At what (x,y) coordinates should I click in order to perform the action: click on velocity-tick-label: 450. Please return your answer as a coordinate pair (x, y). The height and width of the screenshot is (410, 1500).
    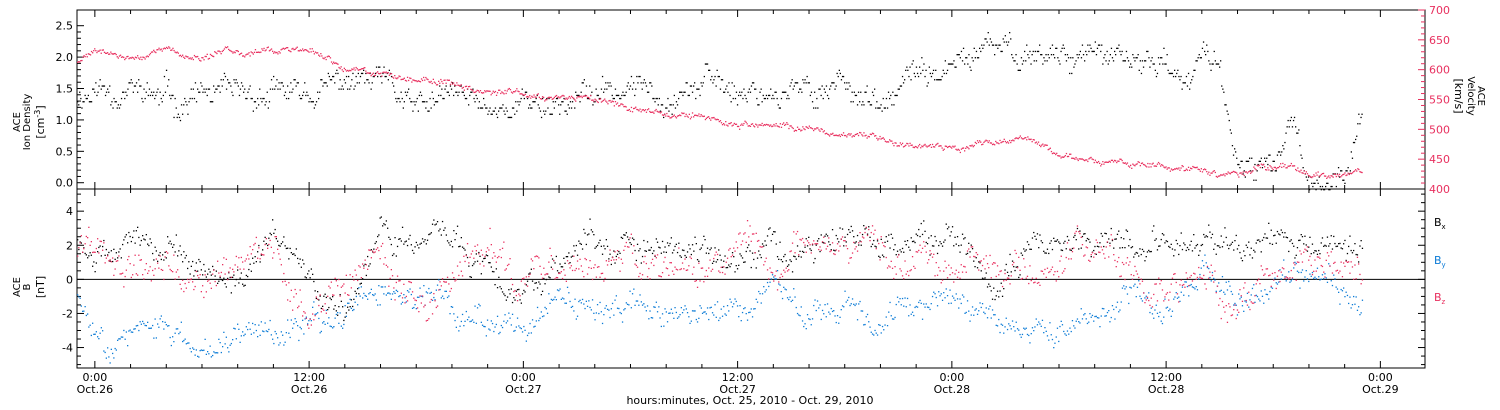
    Looking at the image, I should click on (1439, 159).